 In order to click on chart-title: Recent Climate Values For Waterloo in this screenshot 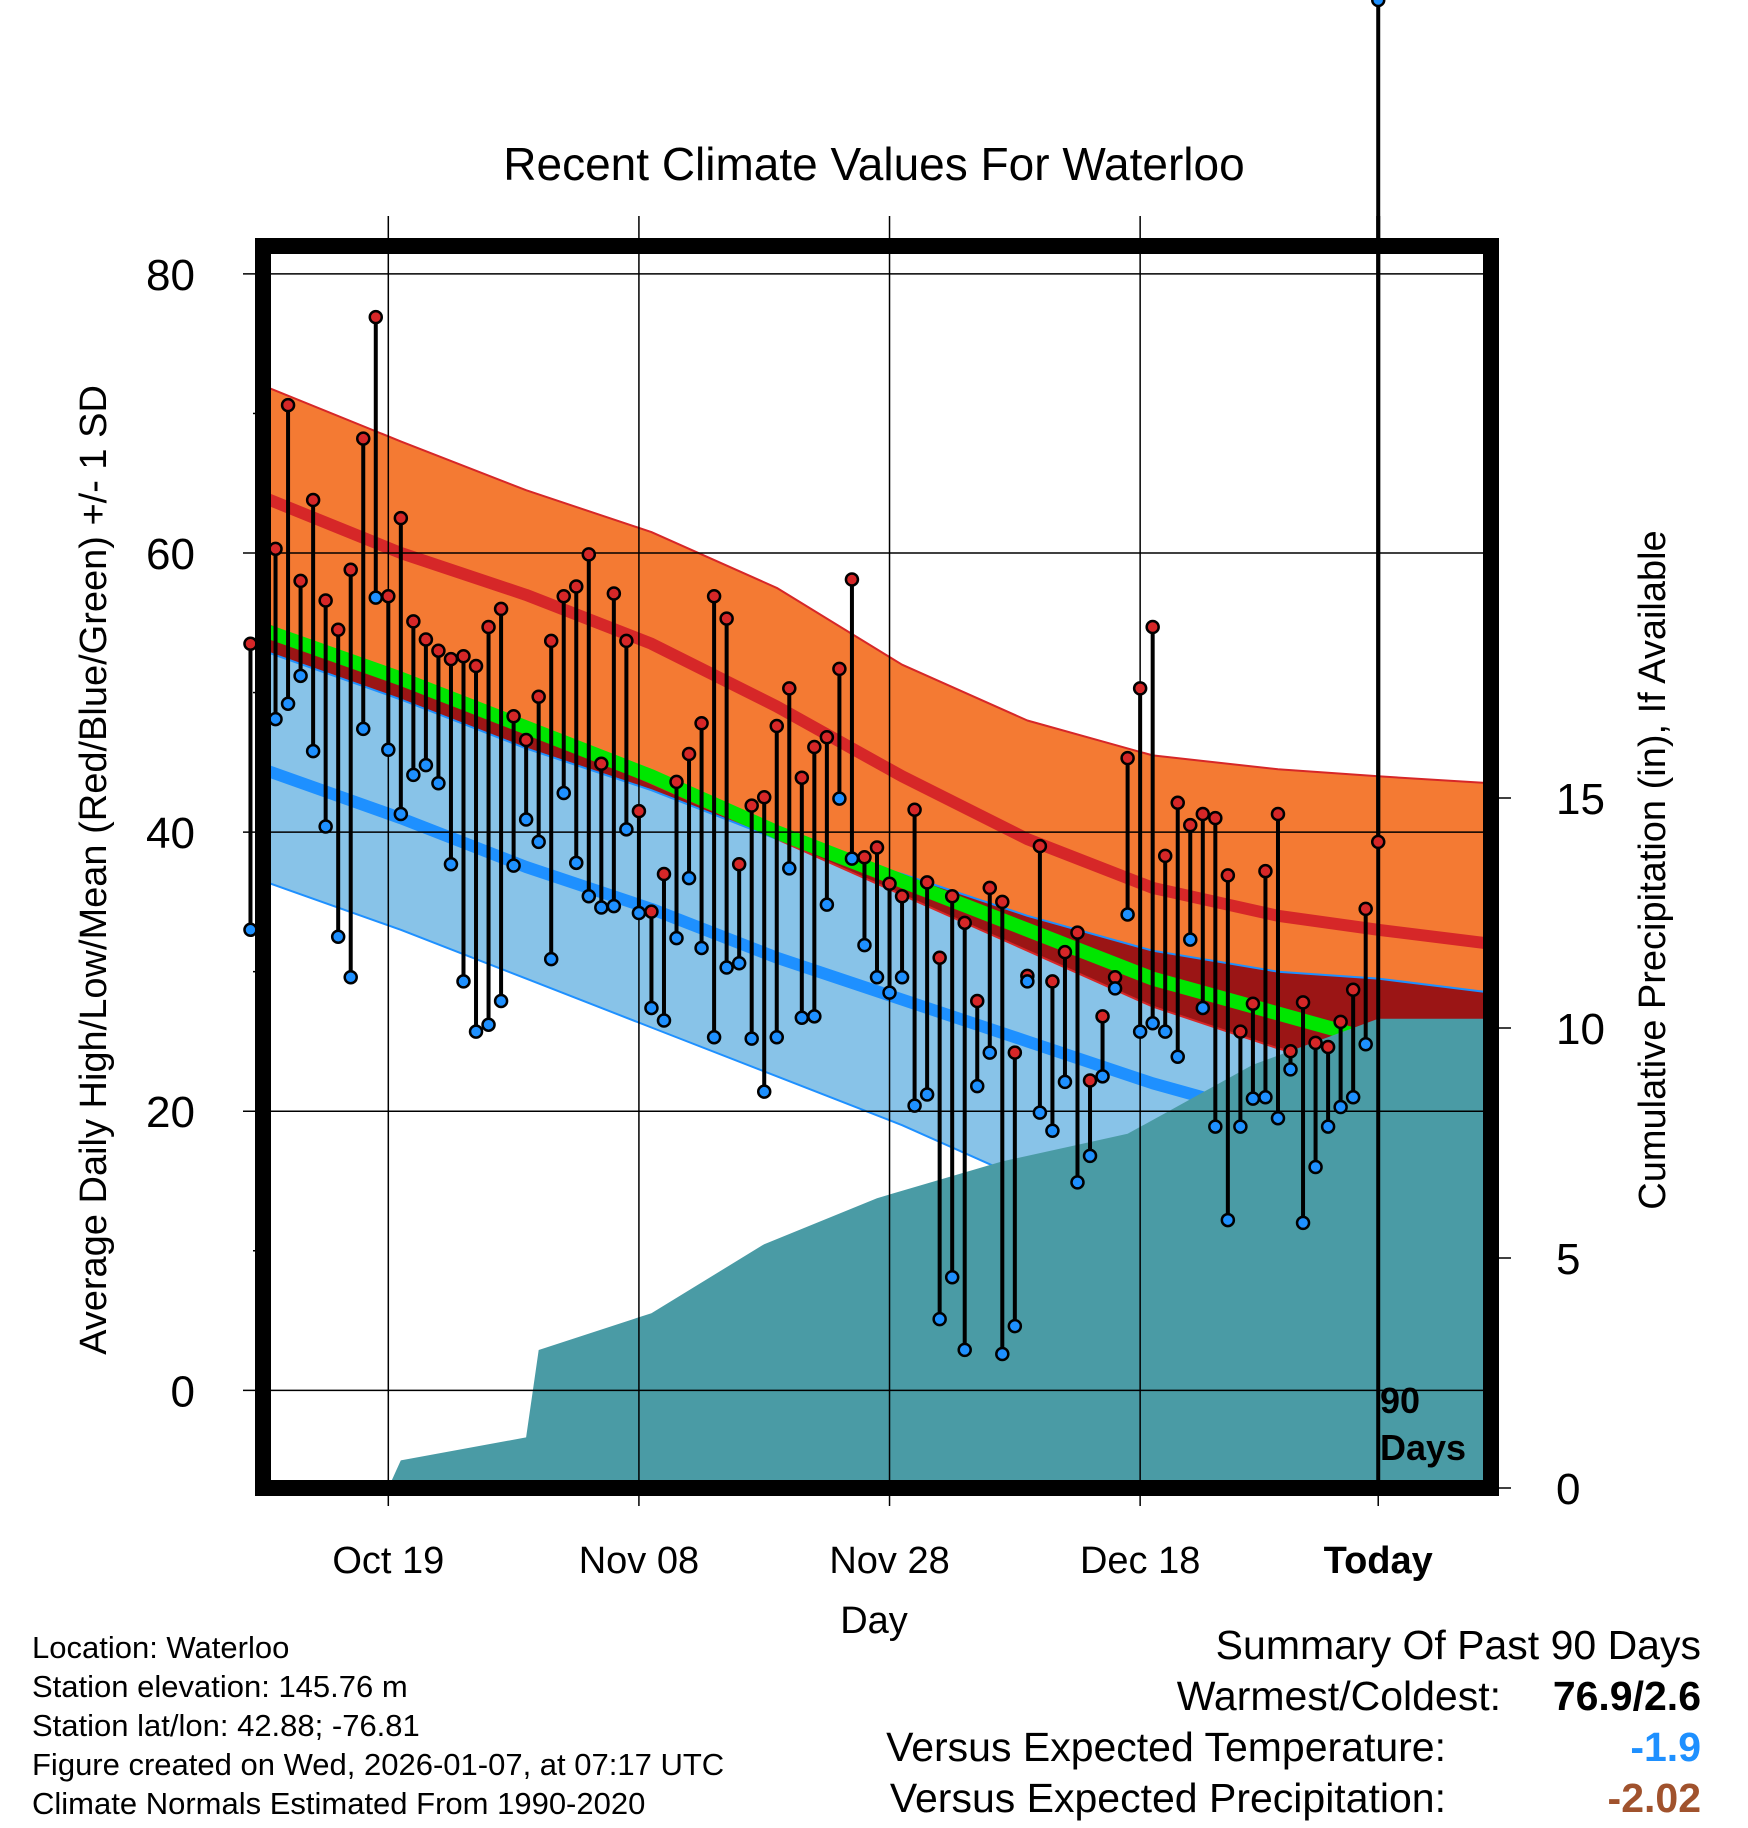, I will do `click(873, 164)`.